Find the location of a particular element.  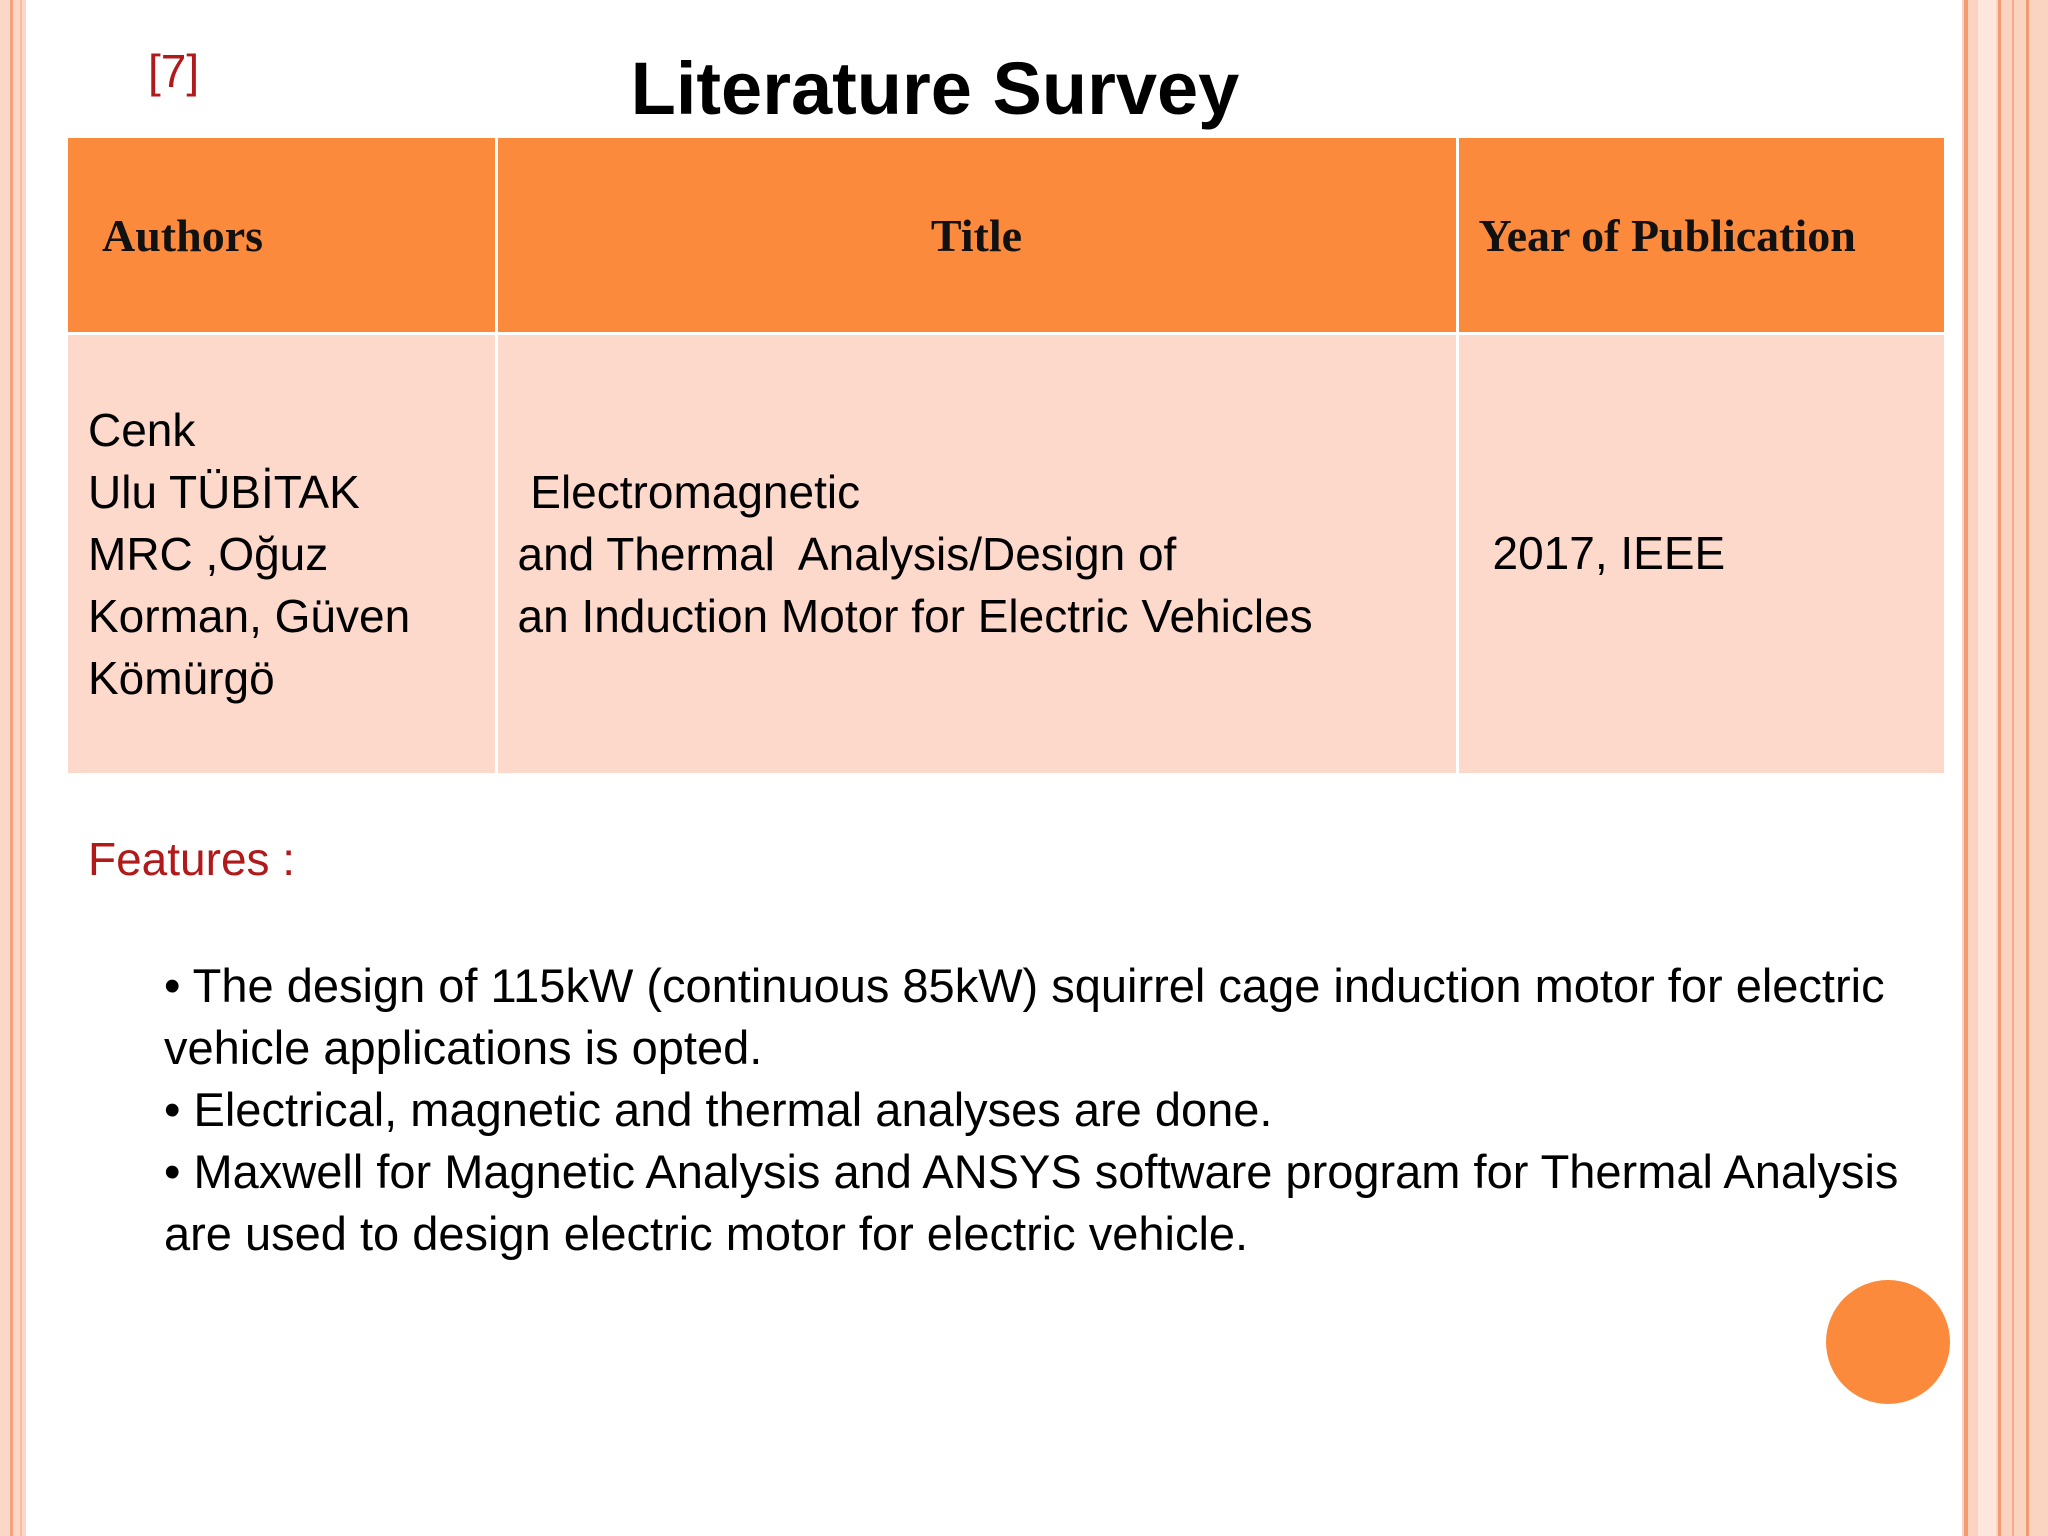

cell-year: 2017, IEEE is located at coordinates (1700, 553).